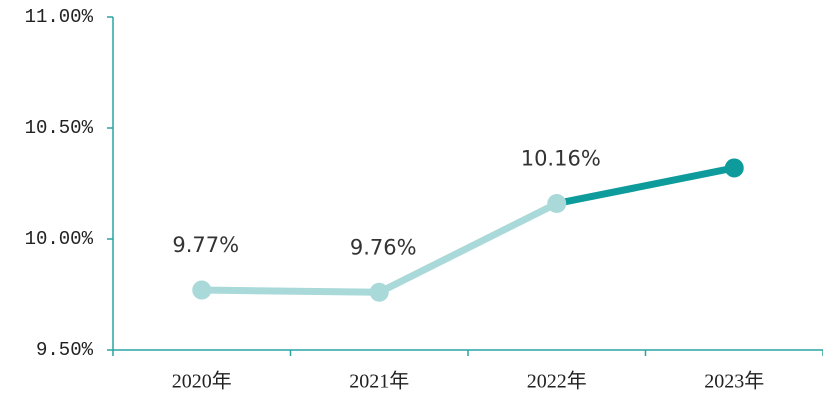  What do you see at coordinates (379, 381) in the screenshot?
I see `x-tick-label: 2021年` at bounding box center [379, 381].